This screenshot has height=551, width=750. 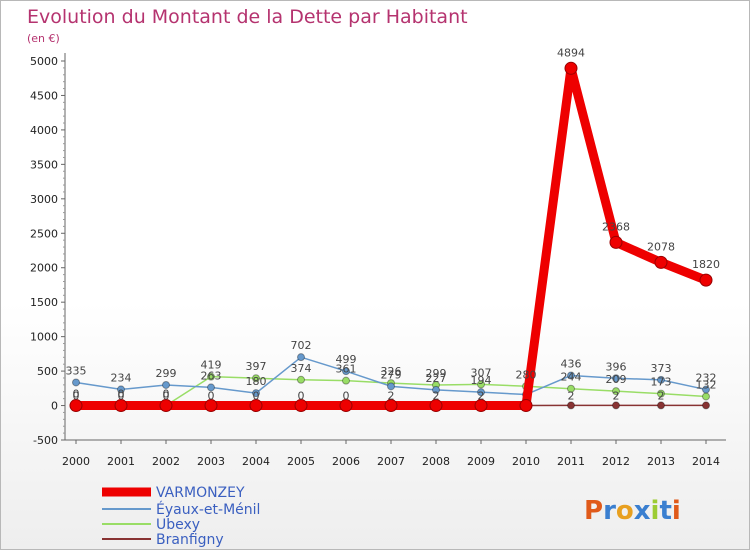 I want to click on data-label: 132, so click(x=706, y=384).